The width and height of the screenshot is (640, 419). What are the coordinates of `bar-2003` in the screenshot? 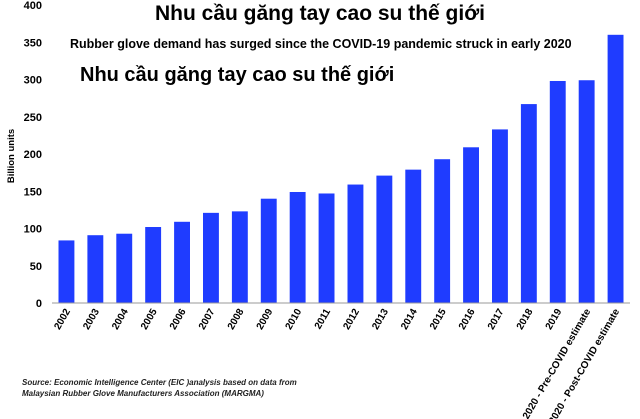 It's located at (95, 269).